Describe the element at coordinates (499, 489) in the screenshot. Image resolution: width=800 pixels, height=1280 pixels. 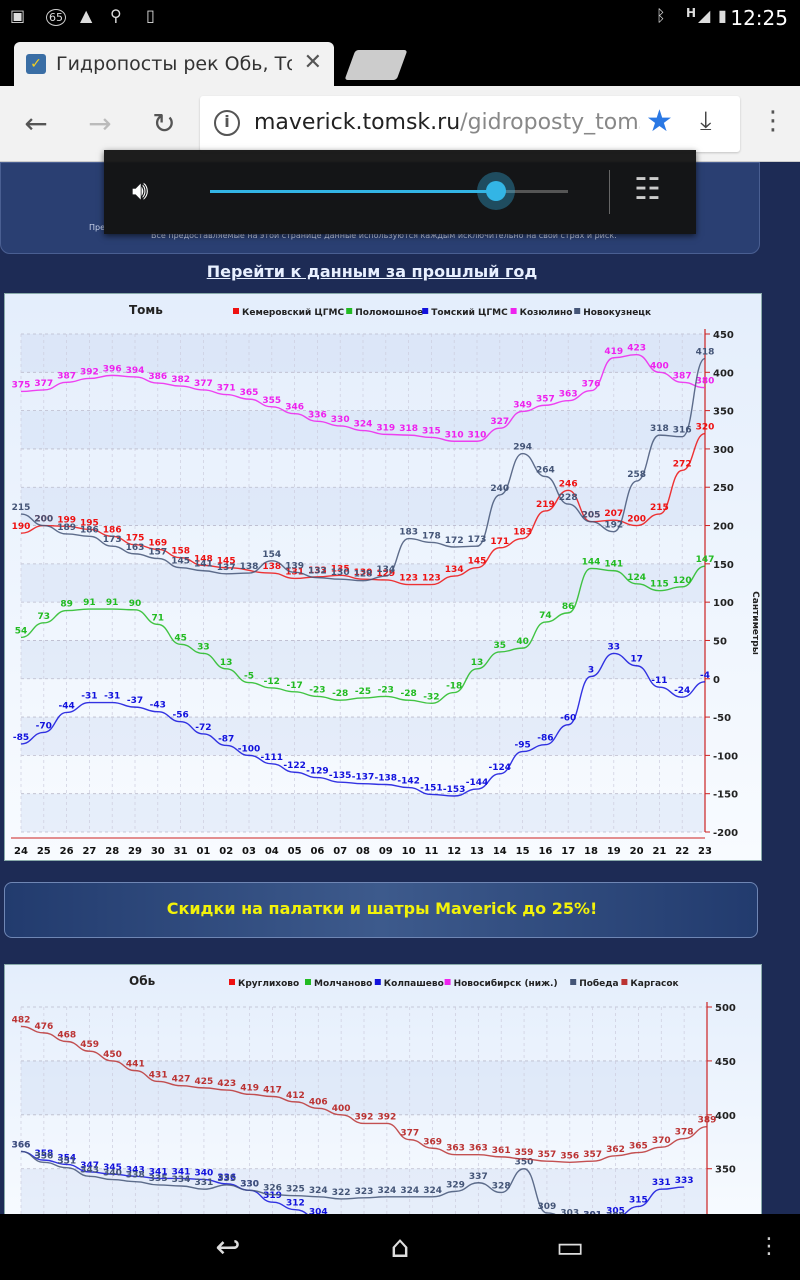
I see `data-label: 240` at that location.